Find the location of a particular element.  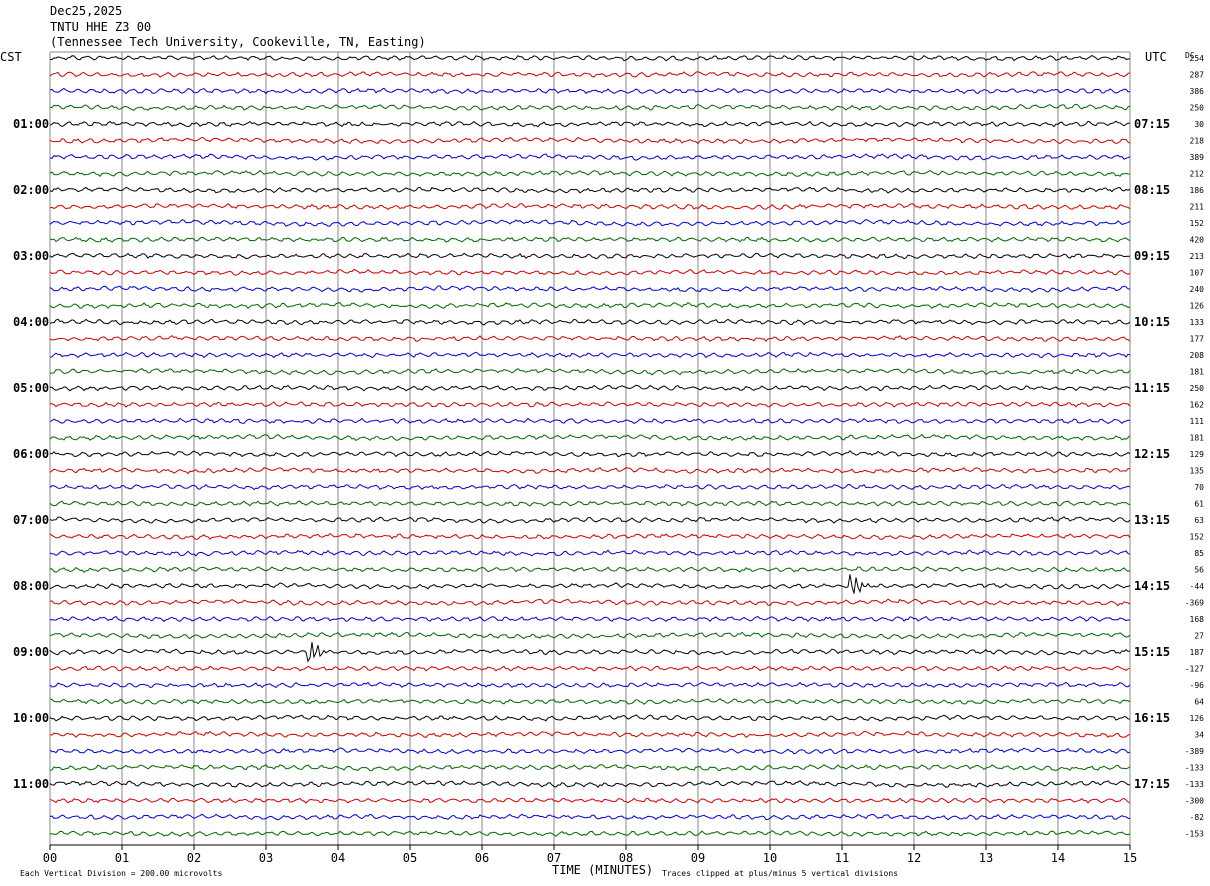

header-date: Dec25,2025 is located at coordinates (86, 11).